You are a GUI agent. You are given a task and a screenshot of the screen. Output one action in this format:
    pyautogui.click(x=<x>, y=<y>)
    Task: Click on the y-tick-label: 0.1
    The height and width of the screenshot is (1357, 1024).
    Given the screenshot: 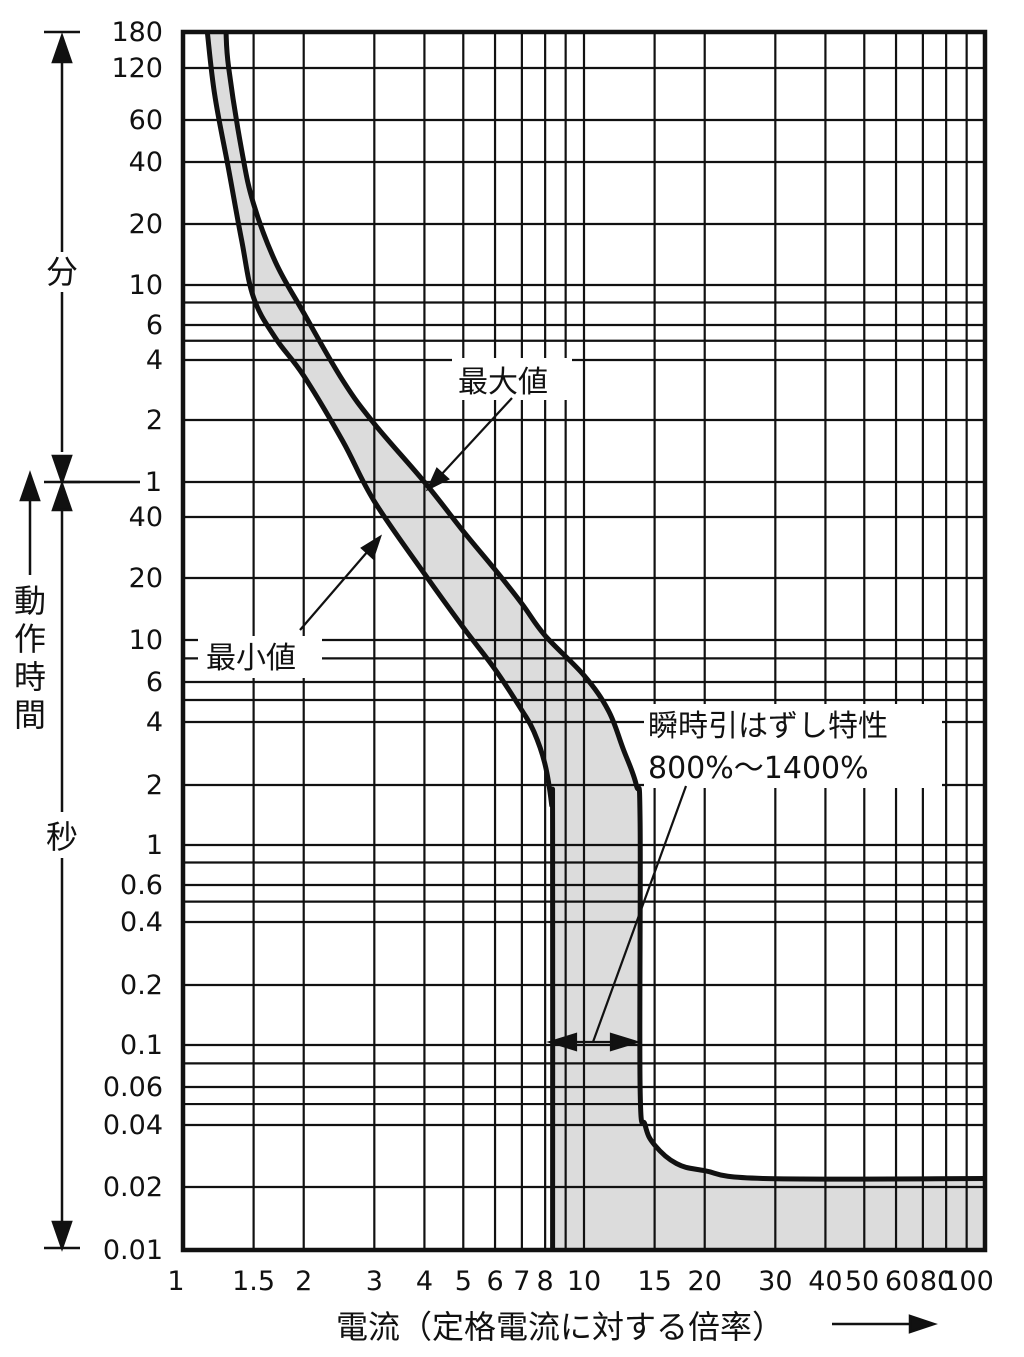 What is the action you would take?
    pyautogui.click(x=141, y=1045)
    